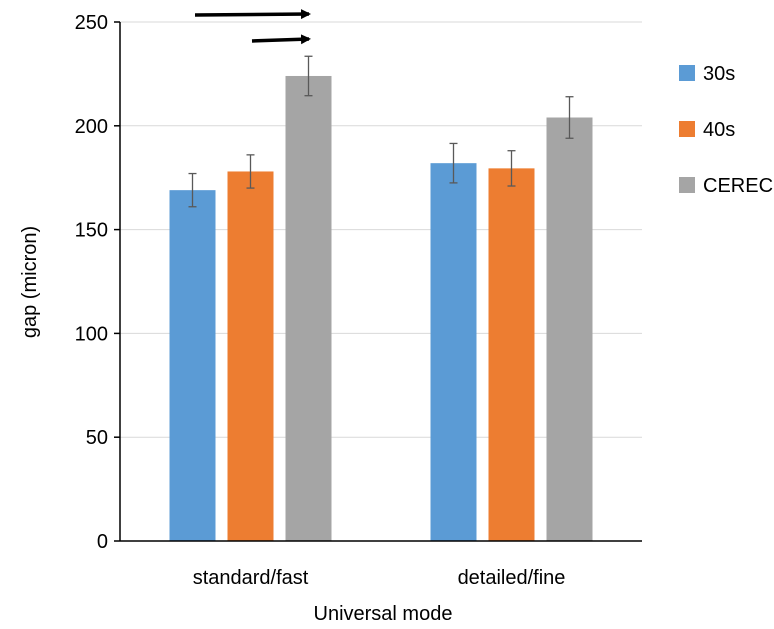 This screenshot has height=629, width=774. I want to click on error-bars, so click(381, 131).